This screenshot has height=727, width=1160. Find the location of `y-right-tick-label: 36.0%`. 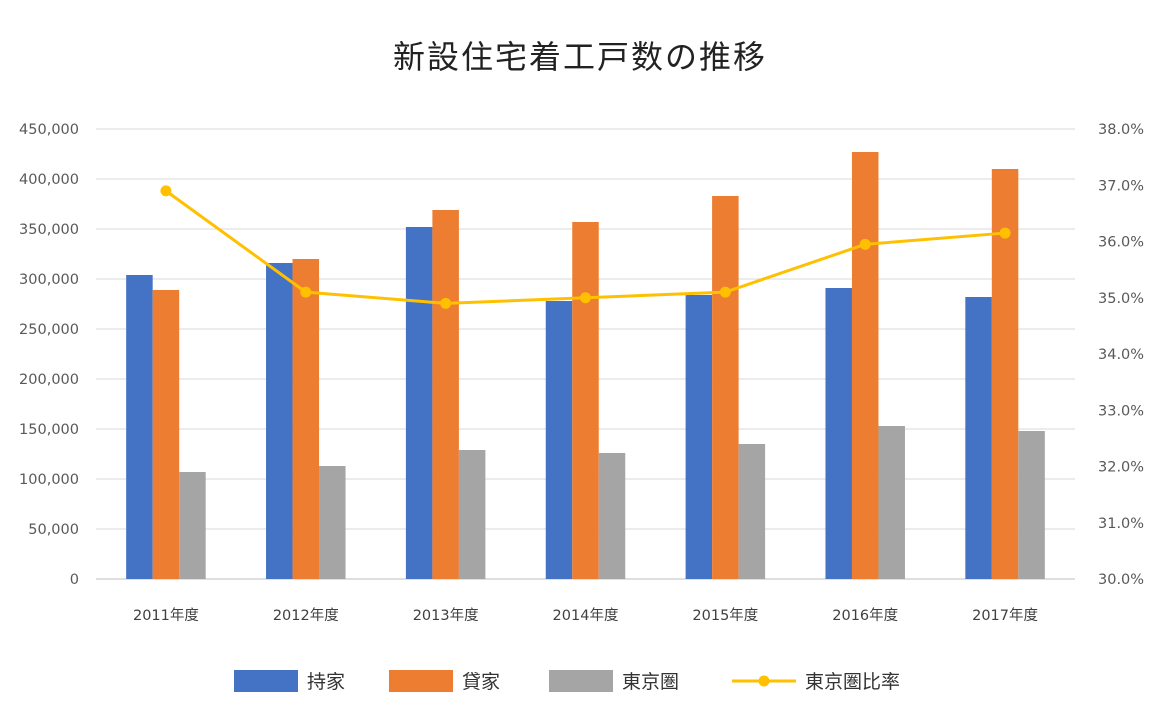

y-right-tick-label: 36.0% is located at coordinates (1121, 243).